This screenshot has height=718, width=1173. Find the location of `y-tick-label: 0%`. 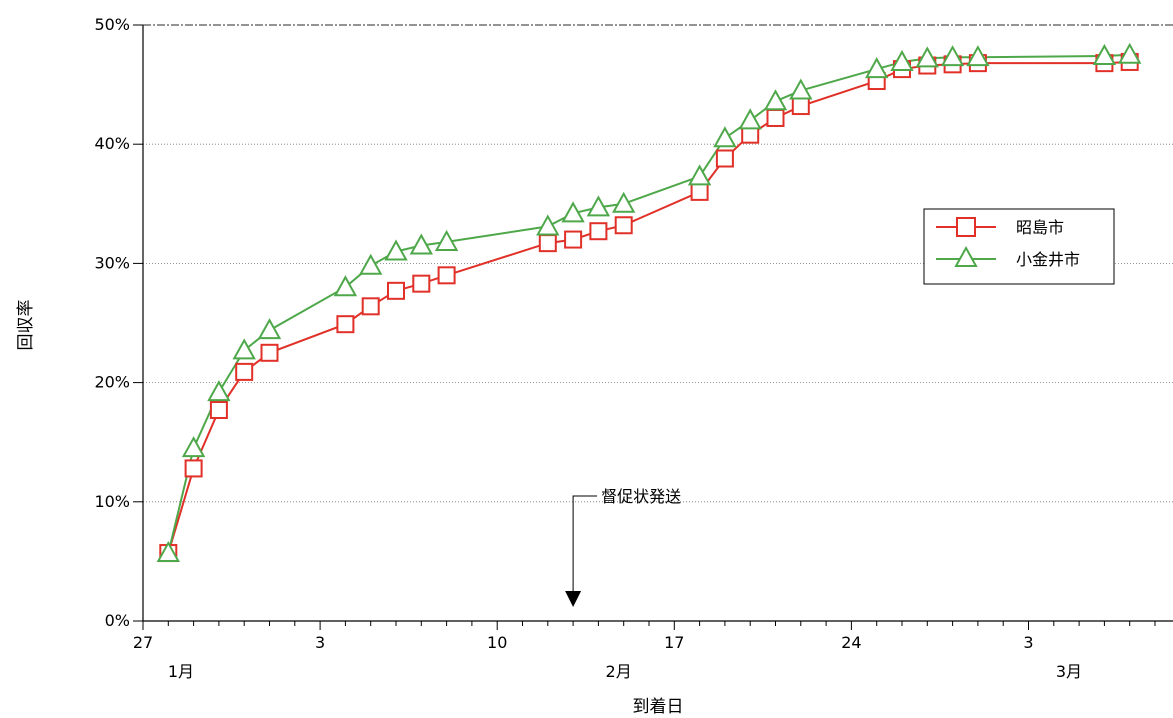

y-tick-label: 0% is located at coordinates (117, 620).